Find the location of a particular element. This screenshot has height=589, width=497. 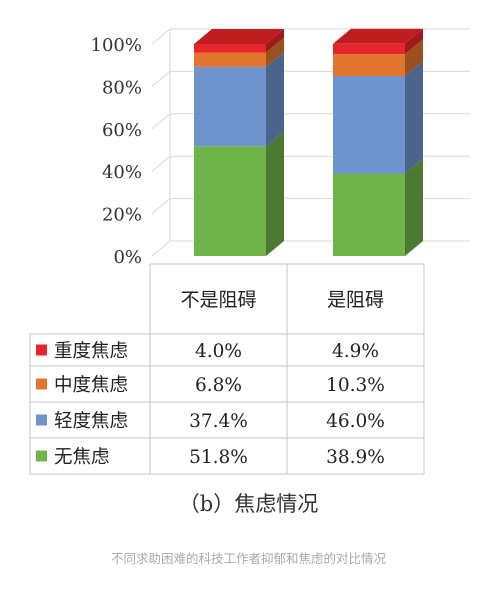

y-tick-label: 40% is located at coordinates (122, 172).